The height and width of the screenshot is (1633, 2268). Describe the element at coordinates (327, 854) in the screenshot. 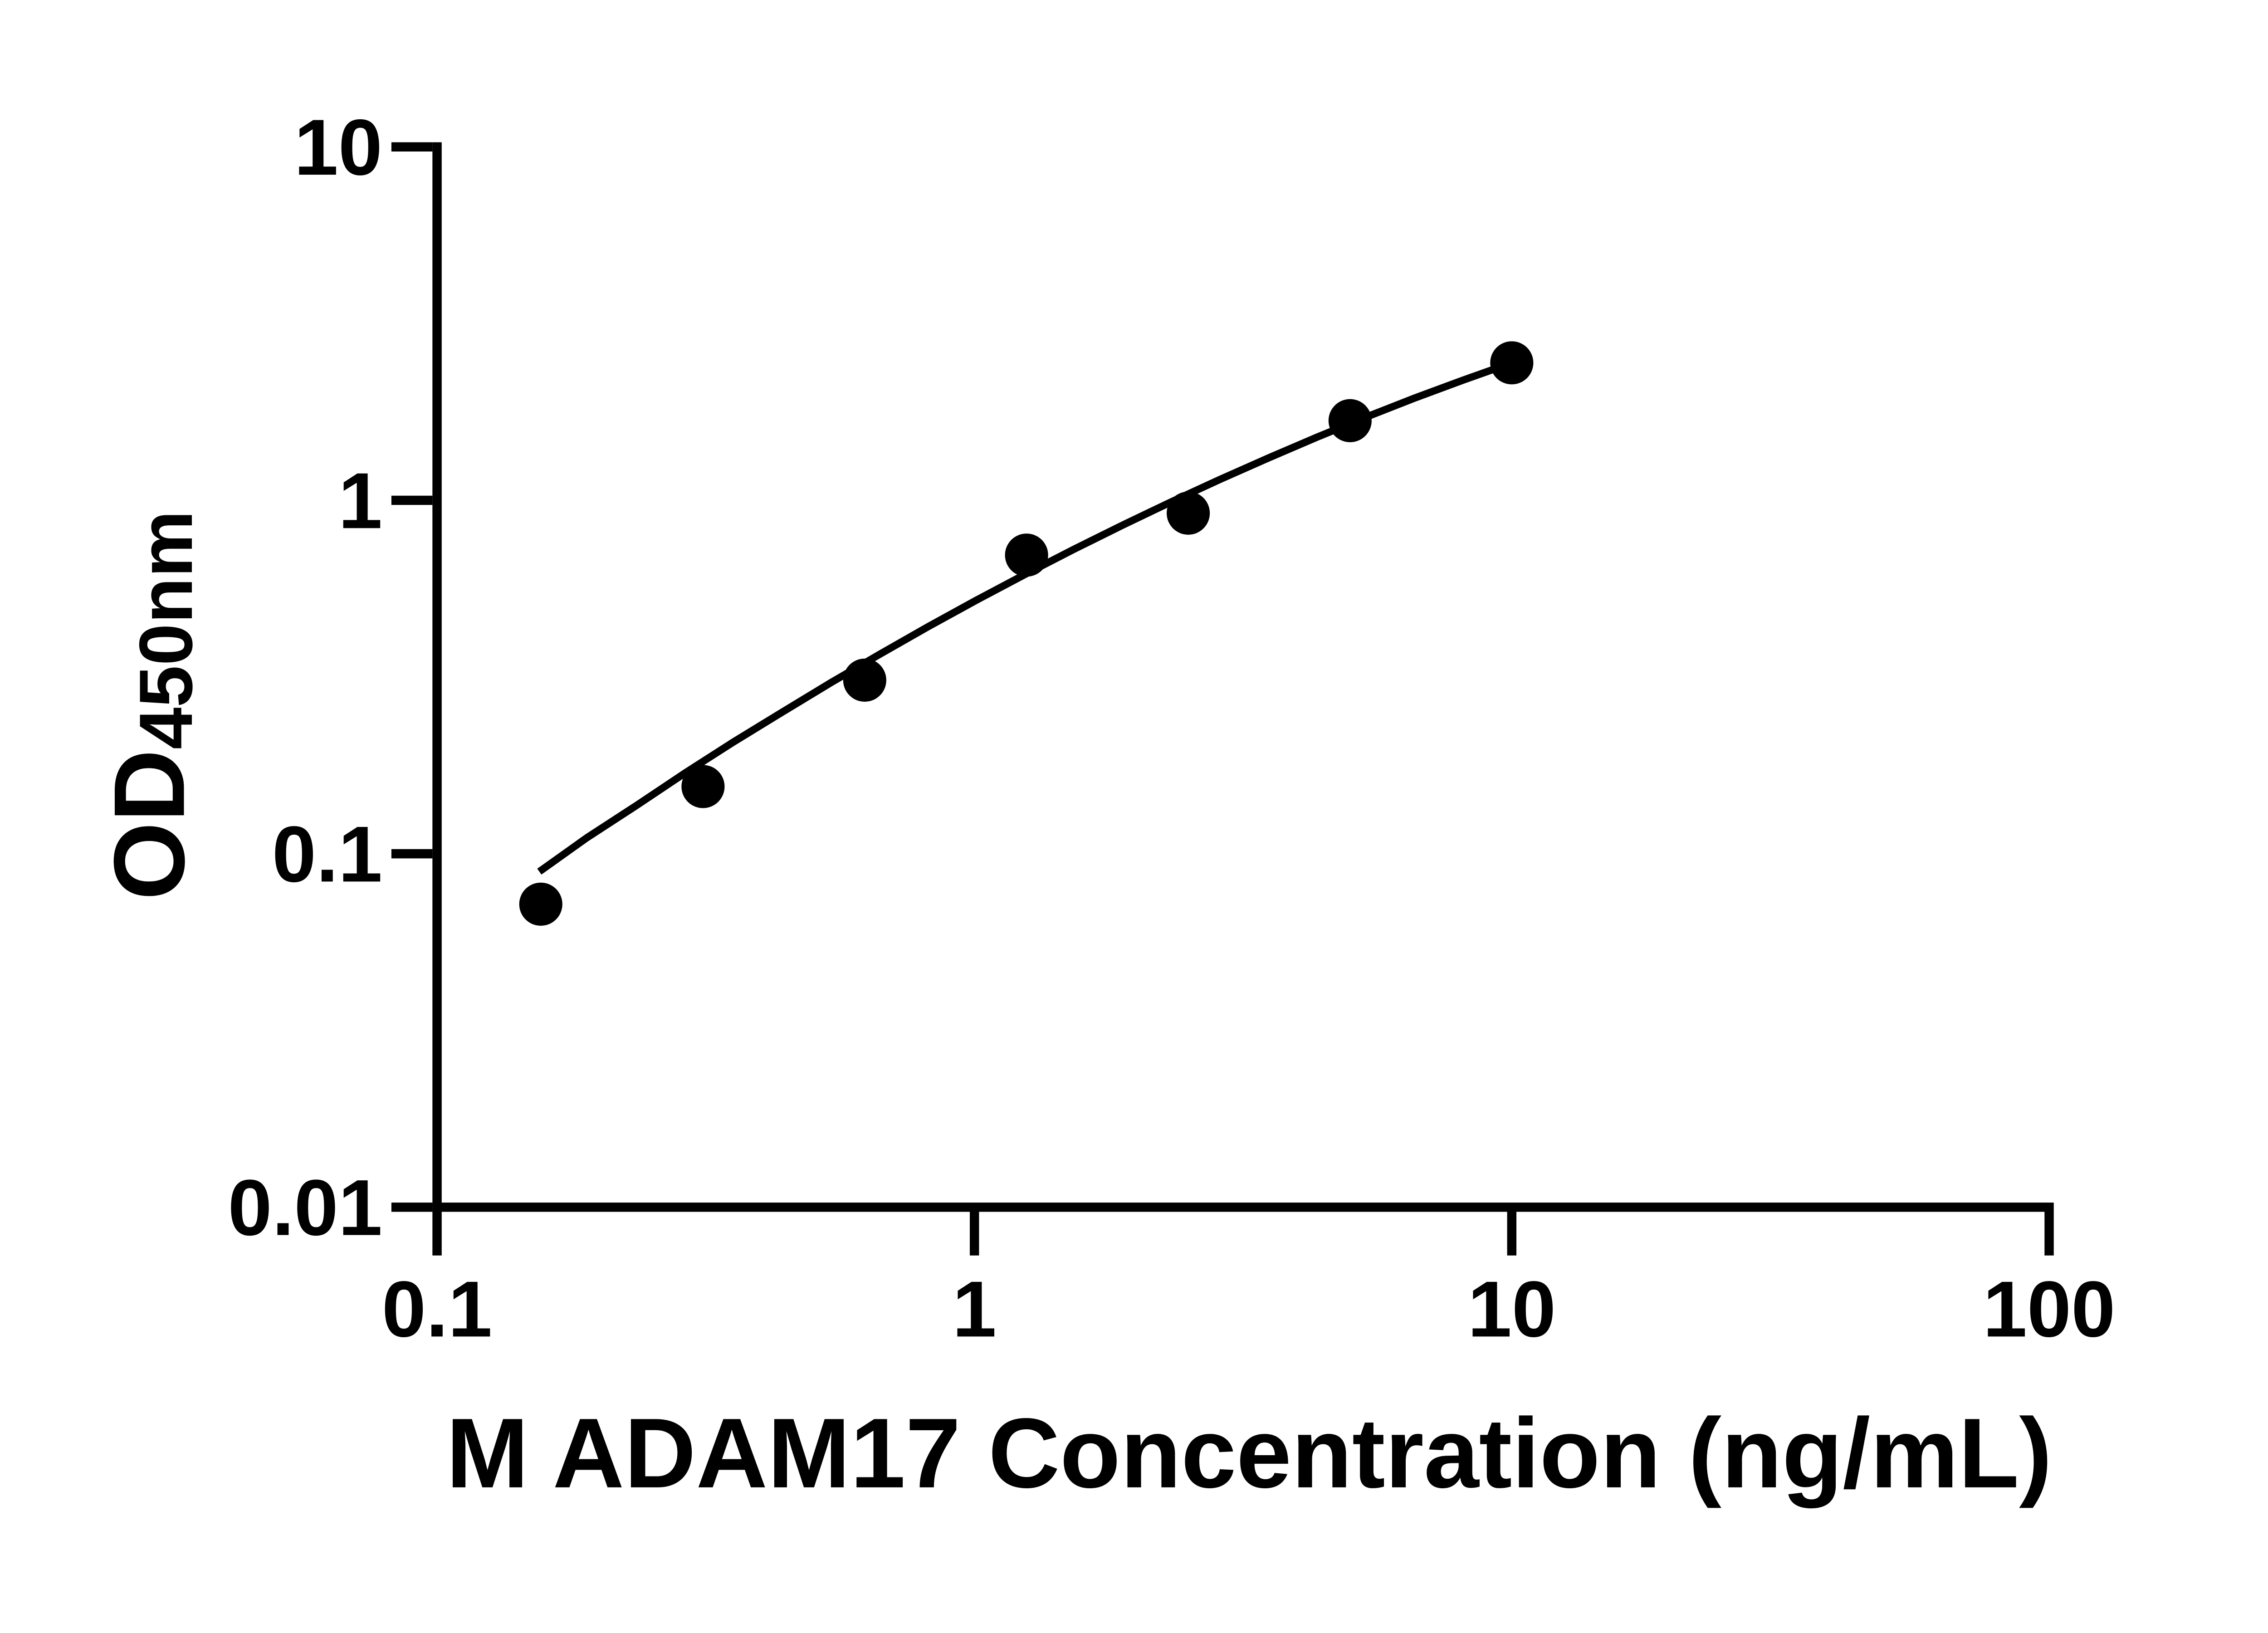

I see `y-tick-label: 0.1` at that location.